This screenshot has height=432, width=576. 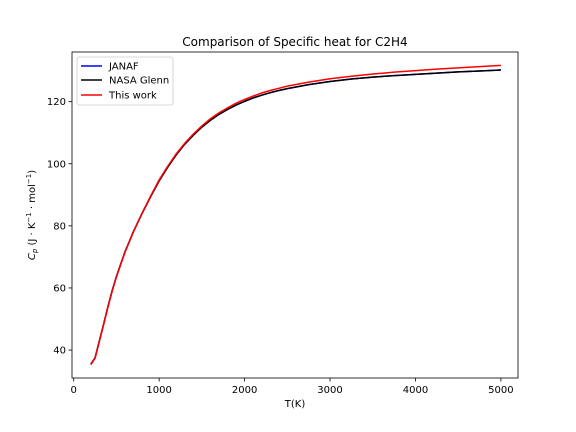 I want to click on y-axis-ticks: 40 60 80 100 120, so click(x=59, y=227).